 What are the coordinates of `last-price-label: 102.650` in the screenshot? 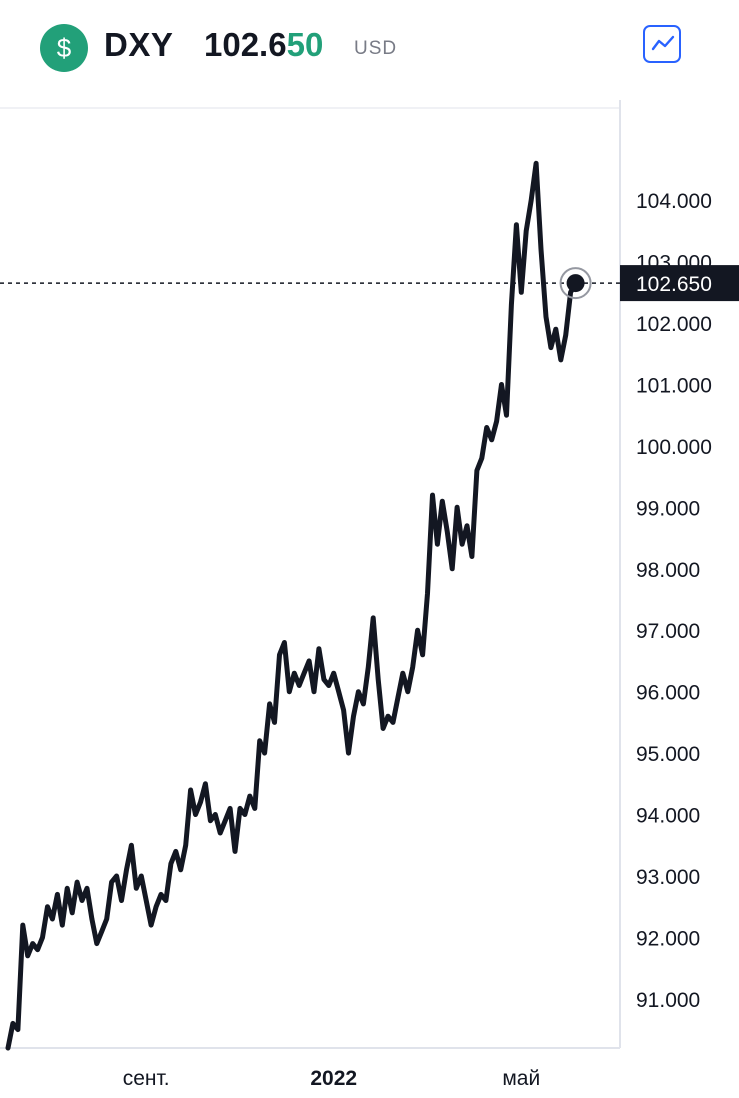 It's located at (674, 284).